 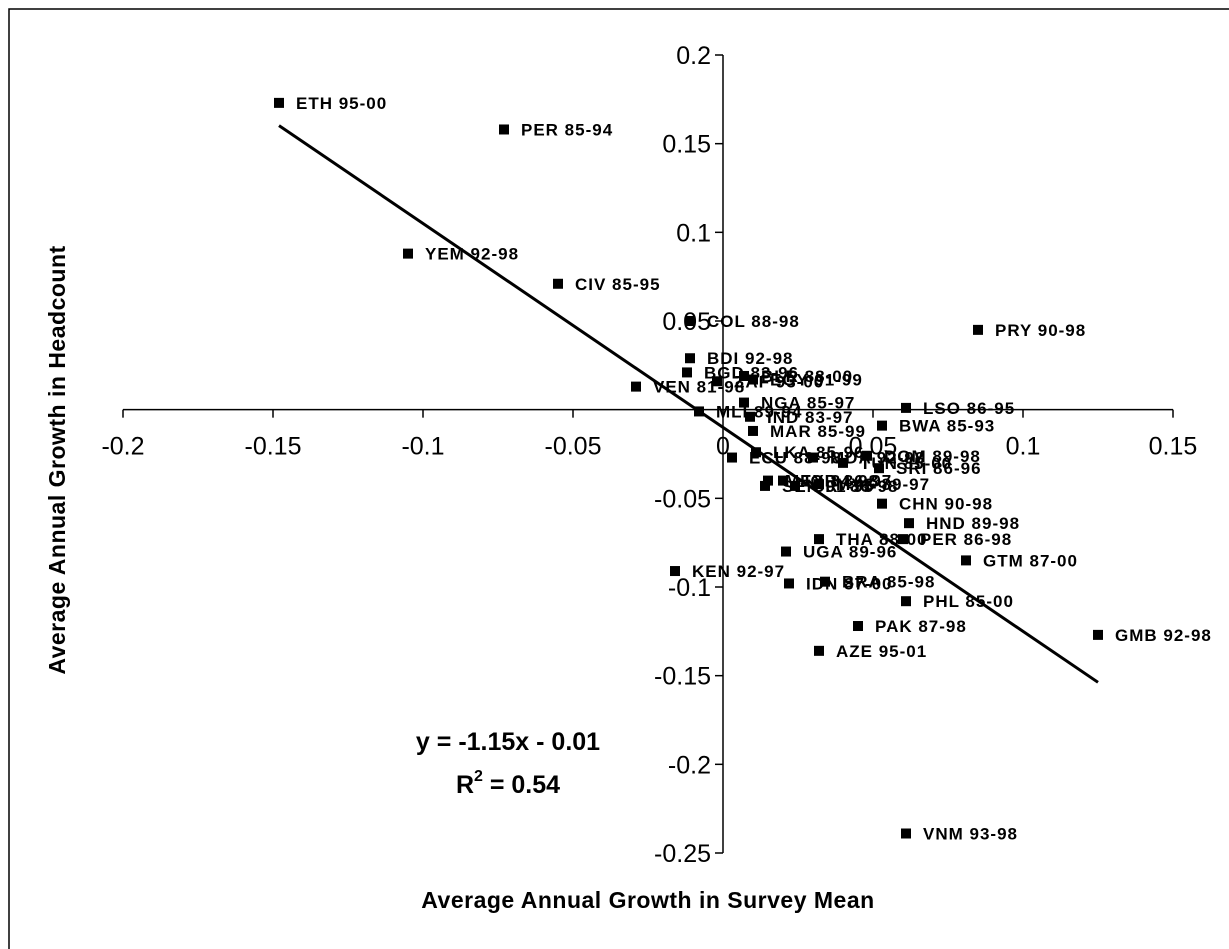 I want to click on data-point-label: DOM 89-98, so click(x=932, y=456).